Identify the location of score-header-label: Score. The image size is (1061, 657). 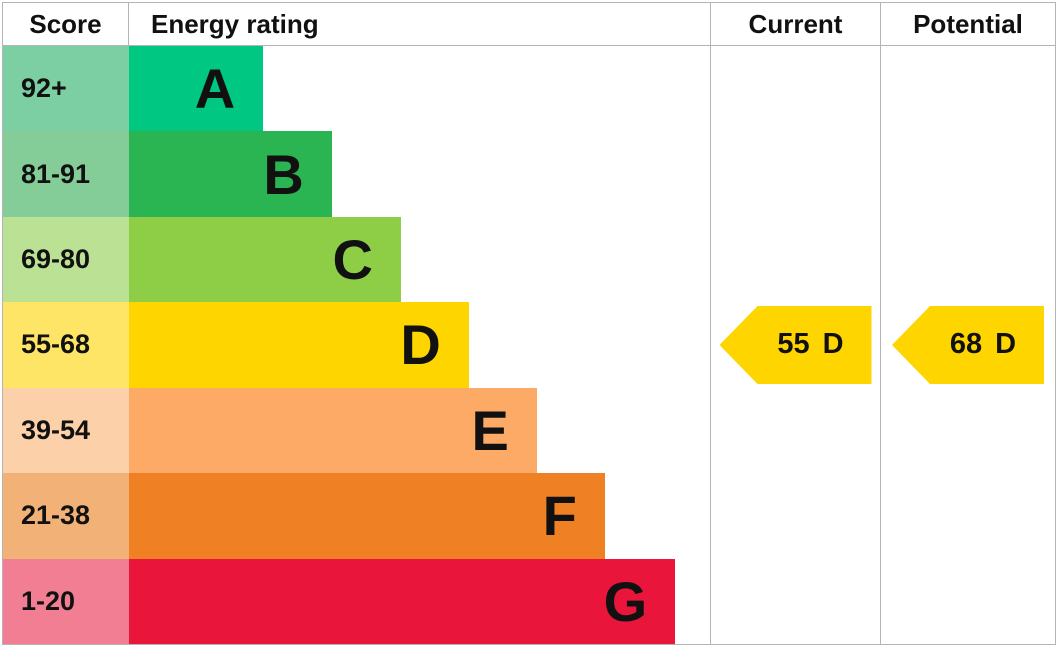
(65, 23).